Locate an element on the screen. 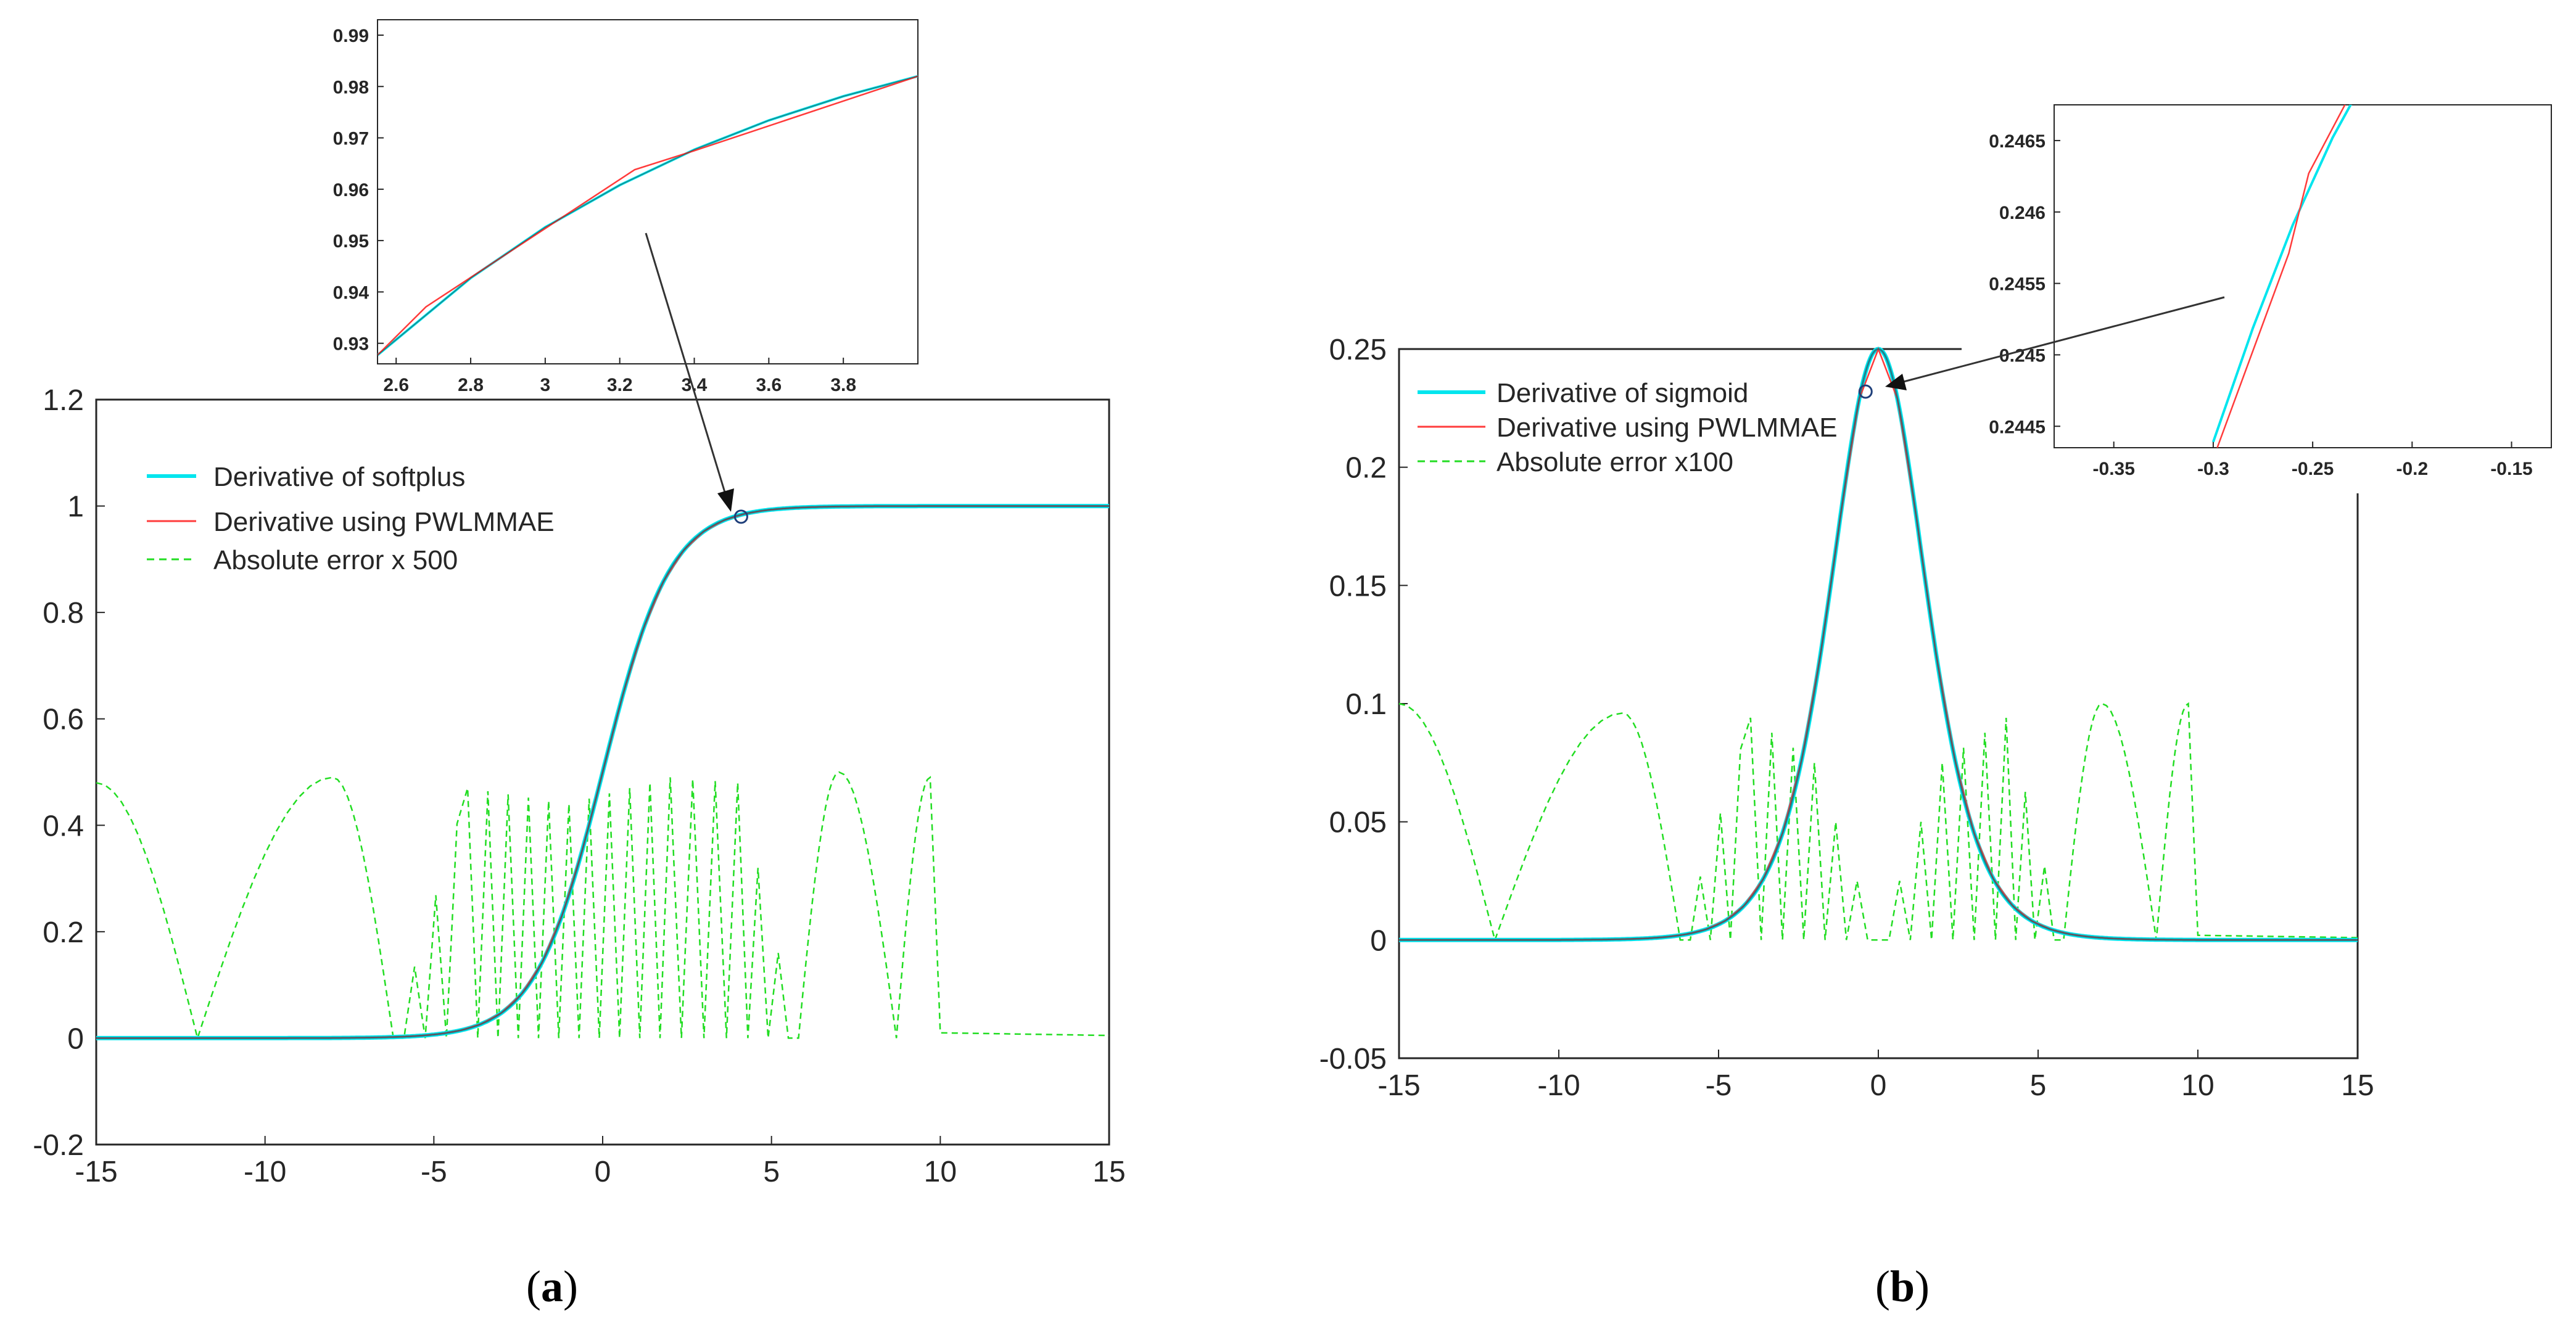  plot-a-xtick-label: 10 is located at coordinates (940, 1172).